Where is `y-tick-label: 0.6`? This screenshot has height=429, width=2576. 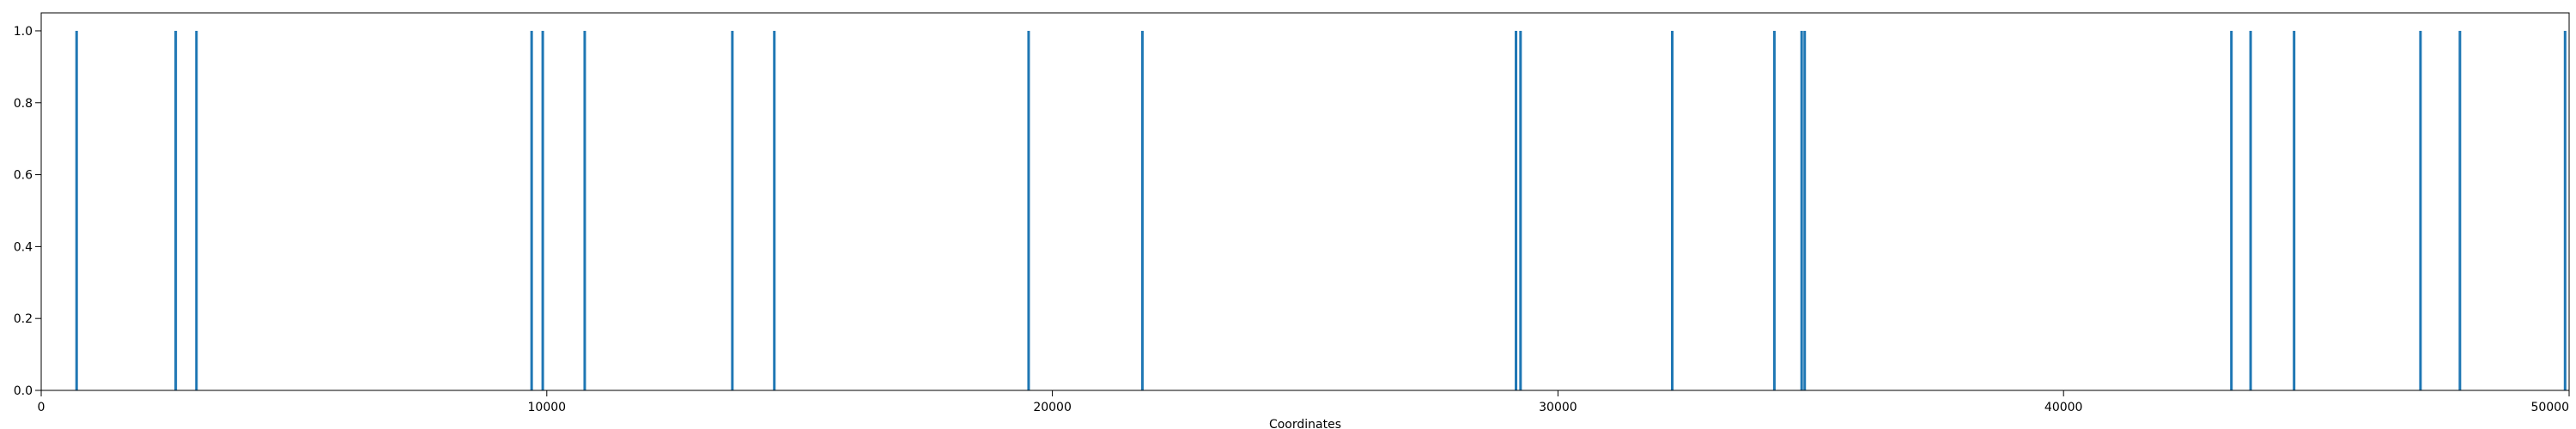 y-tick-label: 0.6 is located at coordinates (23, 176).